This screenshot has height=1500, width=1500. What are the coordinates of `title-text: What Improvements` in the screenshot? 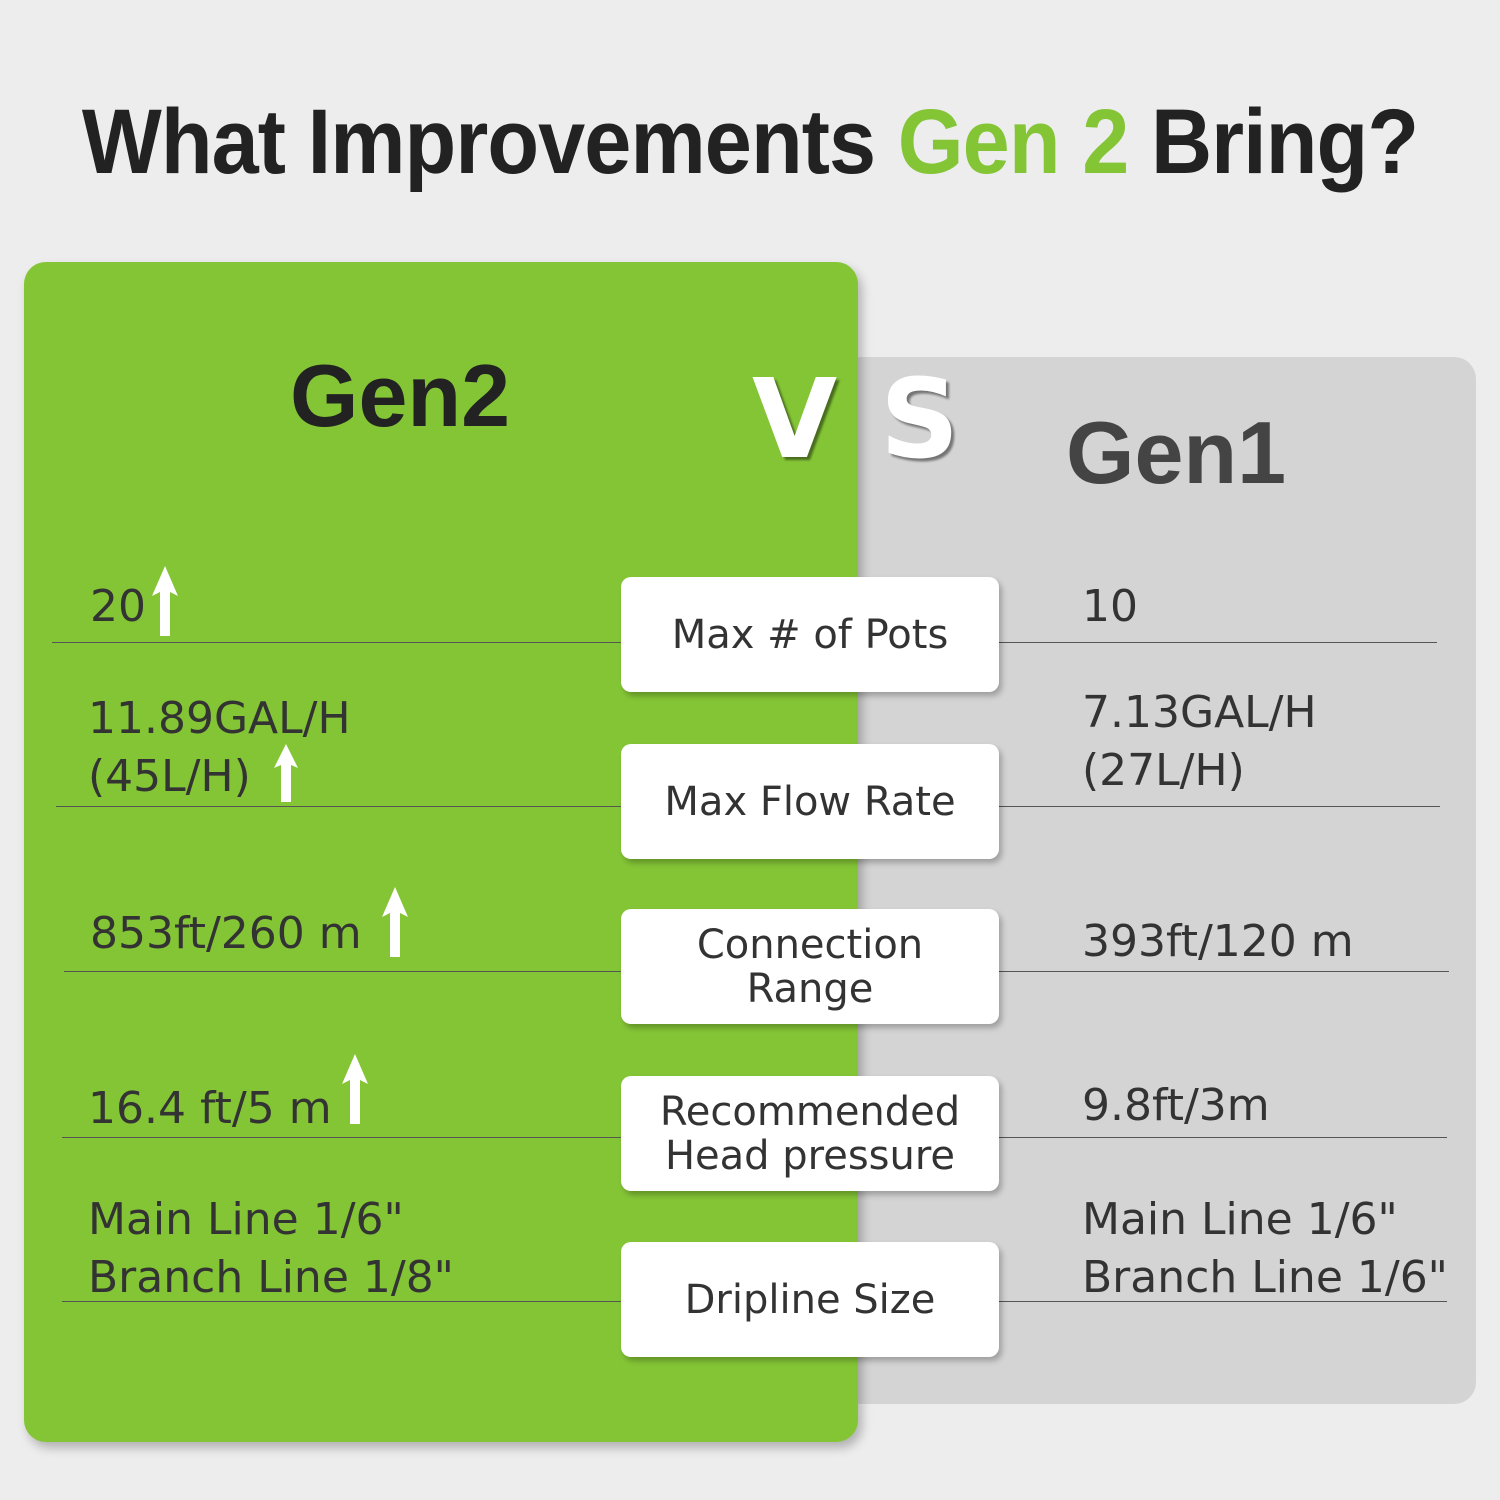 It's located at (489, 142).